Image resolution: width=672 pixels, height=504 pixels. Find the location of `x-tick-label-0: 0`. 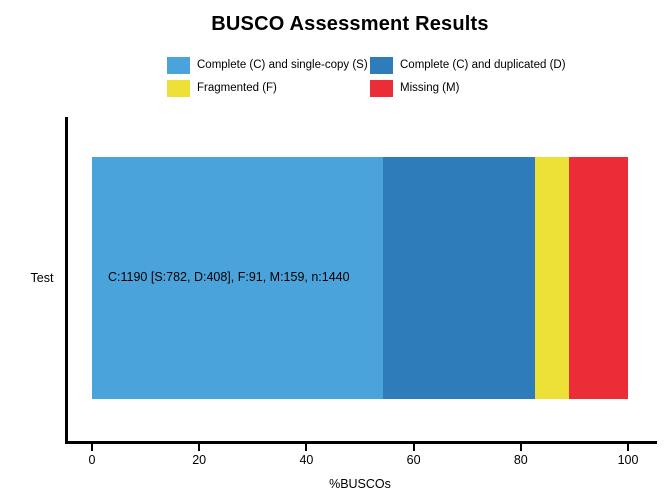

x-tick-label-0: 0 is located at coordinates (92, 460).